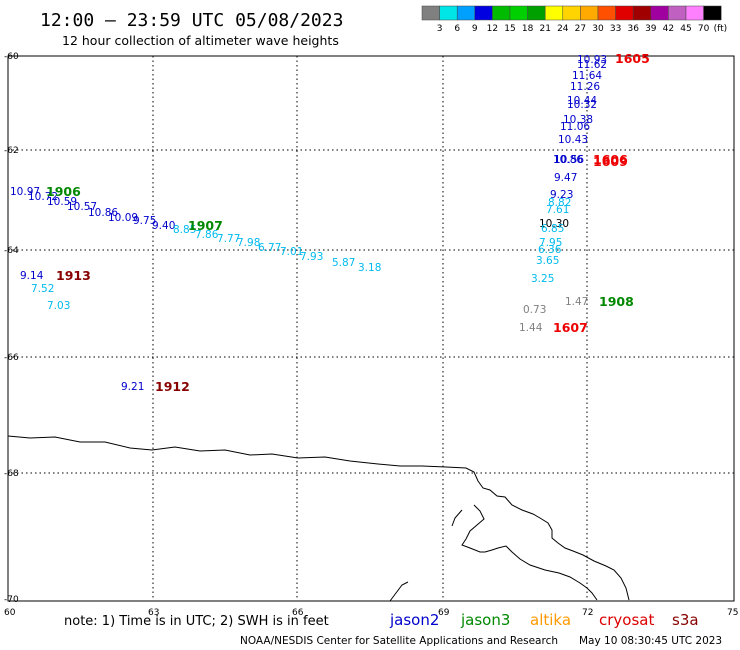 Image resolution: width=740 pixels, height=650 pixels. What do you see at coordinates (269, 248) in the screenshot?
I see `wave-height-value: 6.77` at bounding box center [269, 248].